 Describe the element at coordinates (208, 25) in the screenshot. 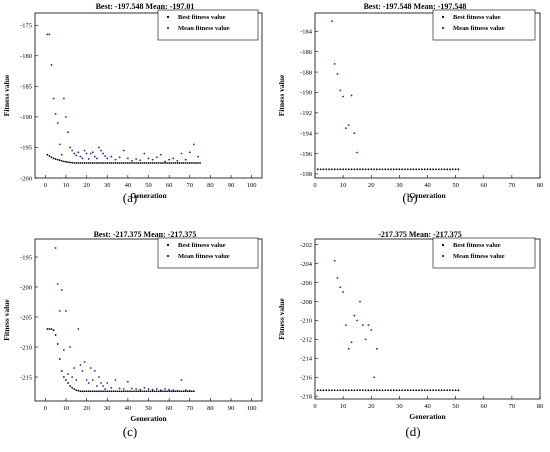

I see `legend-box` at that location.